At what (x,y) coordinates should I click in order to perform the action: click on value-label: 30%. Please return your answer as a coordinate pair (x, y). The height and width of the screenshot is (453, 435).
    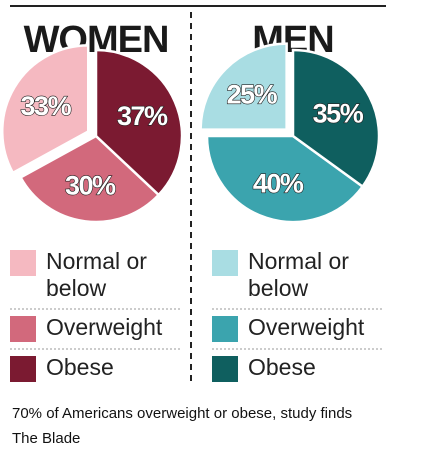
    Looking at the image, I should click on (90, 185).